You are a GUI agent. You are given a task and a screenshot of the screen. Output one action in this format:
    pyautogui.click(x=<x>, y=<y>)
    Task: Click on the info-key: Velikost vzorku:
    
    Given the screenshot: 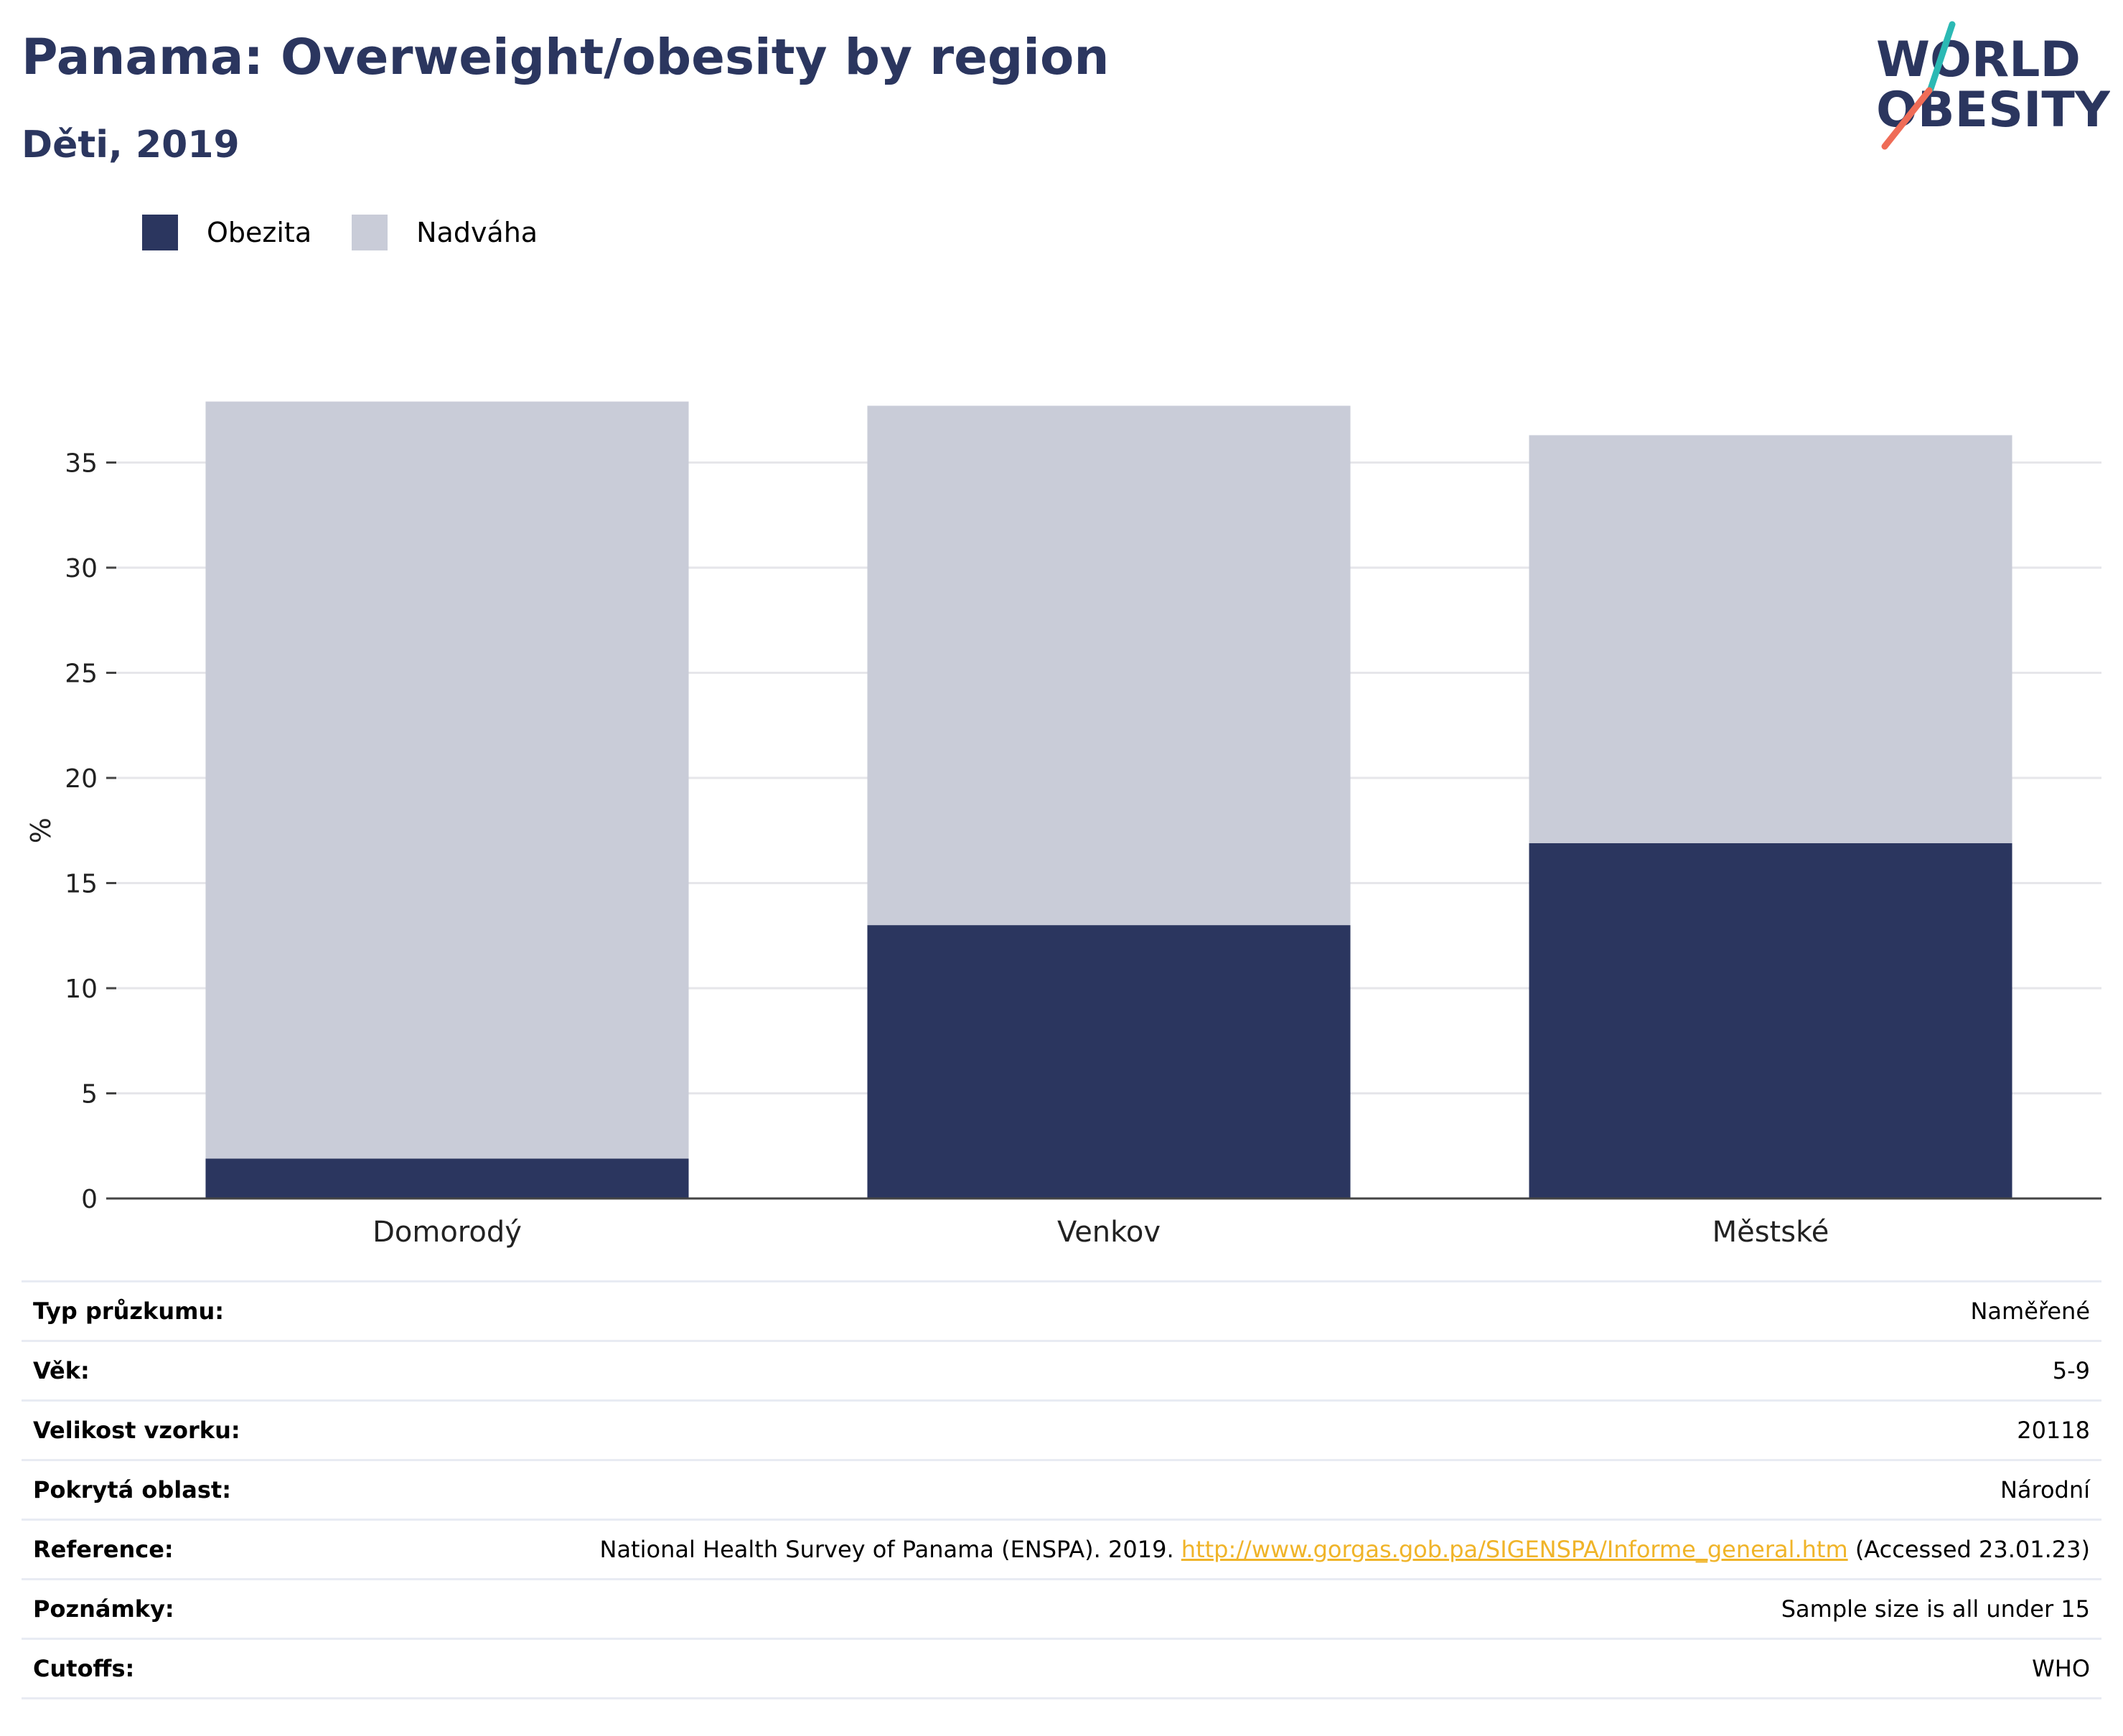 What is the action you would take?
    pyautogui.click(x=136, y=1430)
    